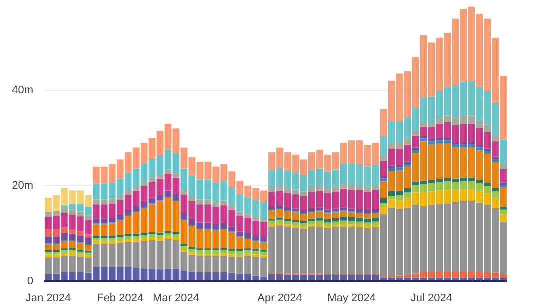  What do you see at coordinates (280, 298) in the screenshot?
I see `x-tick-label: Apr 2024` at bounding box center [280, 298].